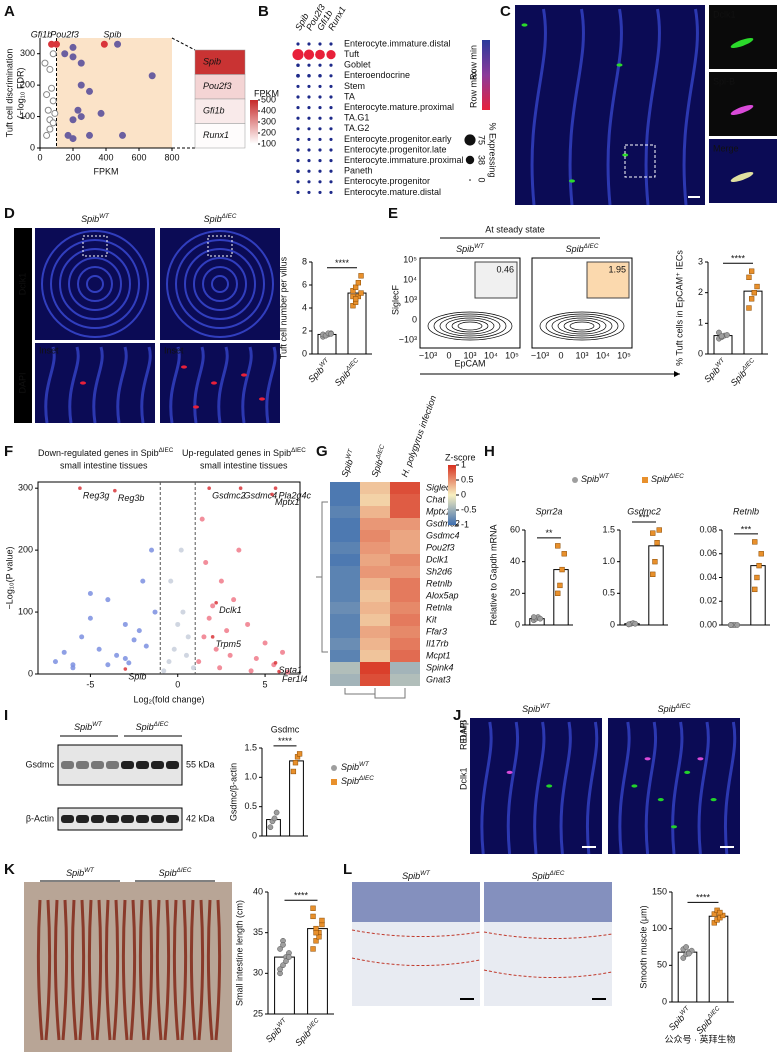 Image resolution: width=778 pixels, height=1055 pixels. Describe the element at coordinates (22, 382) in the screenshot. I see `channel-label: DAPI` at that location.